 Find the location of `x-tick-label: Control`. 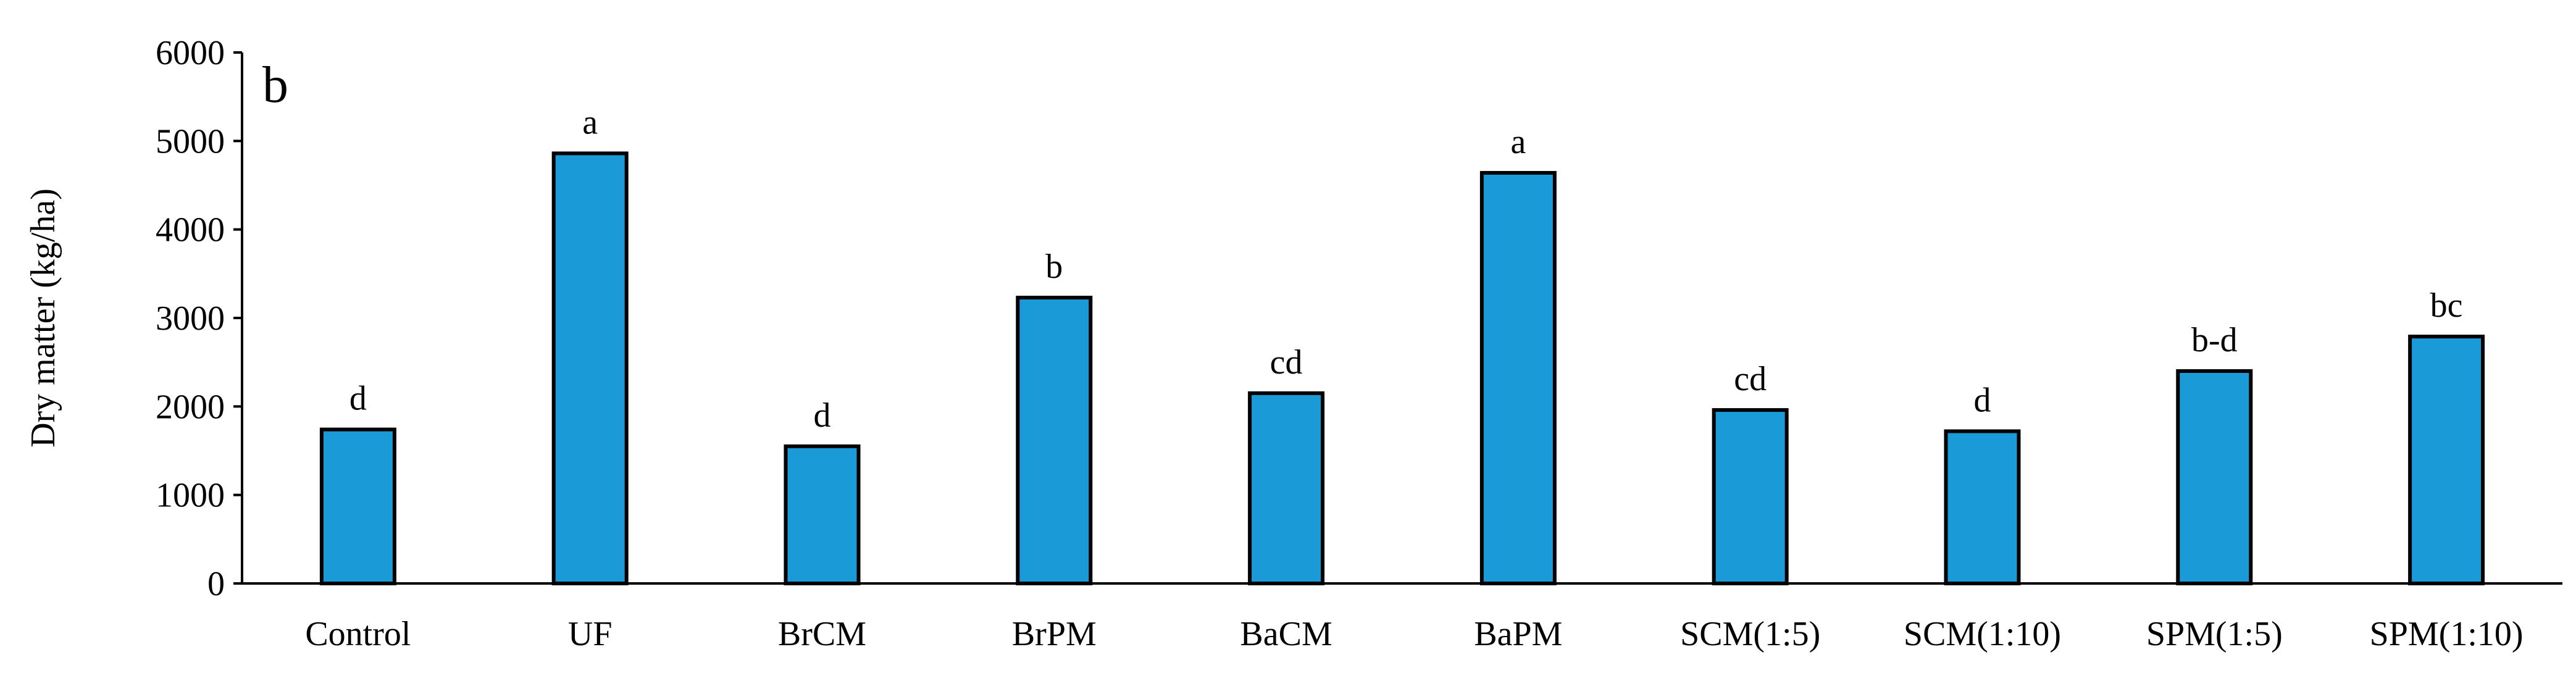

x-tick-label: Control is located at coordinates (358, 634).